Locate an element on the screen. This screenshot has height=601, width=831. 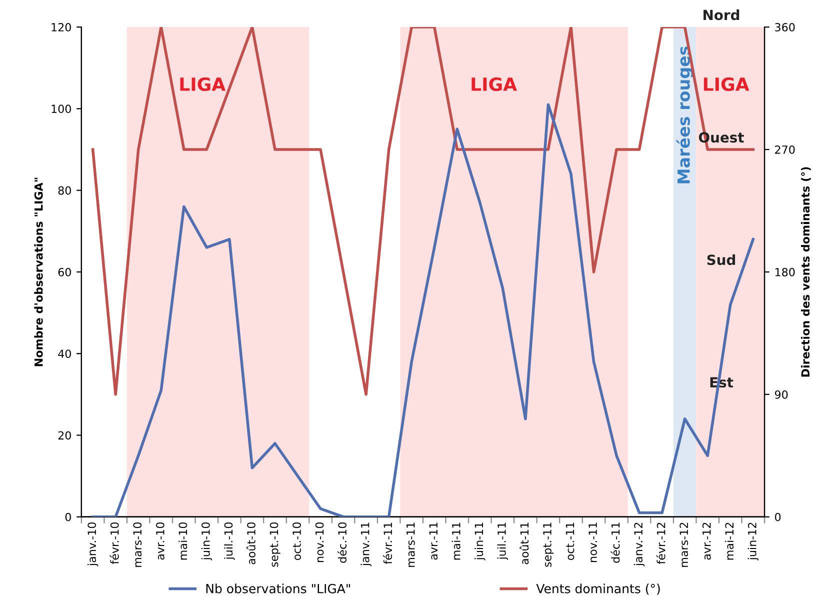
y-tick-label: 100 is located at coordinates (61, 109).